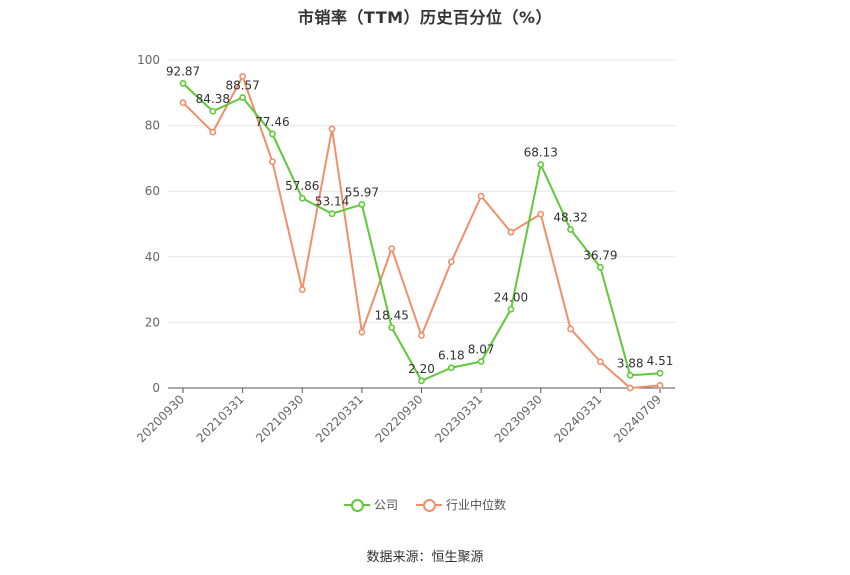 This screenshot has width=850, height=575. What do you see at coordinates (399, 418) in the screenshot?
I see `x-tick-label: 20220930` at bounding box center [399, 418].